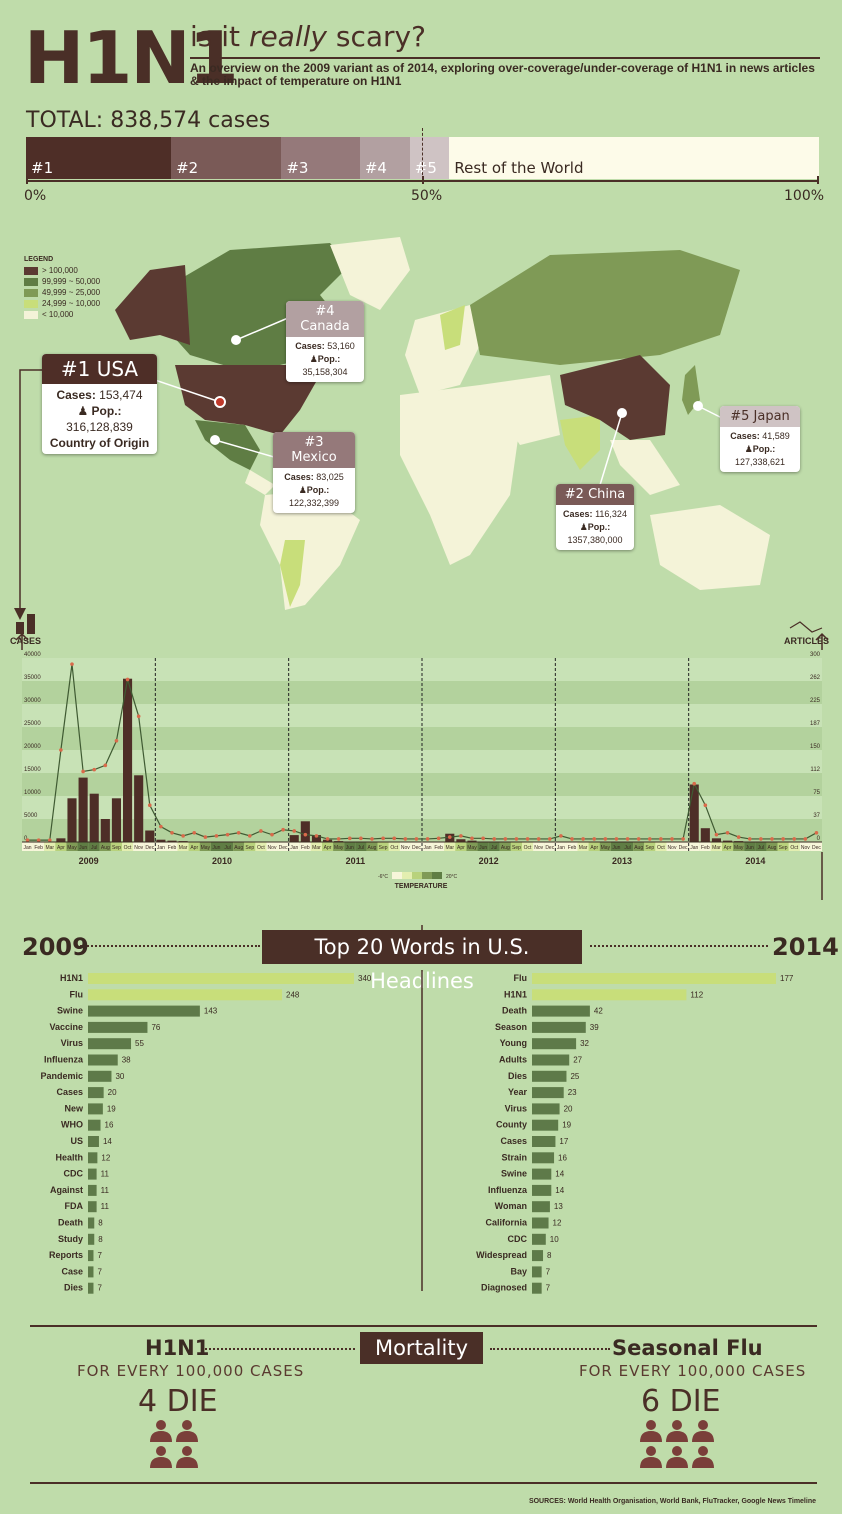  Describe the element at coordinates (211, 1011) in the screenshot. I see `word-value: 143` at that location.